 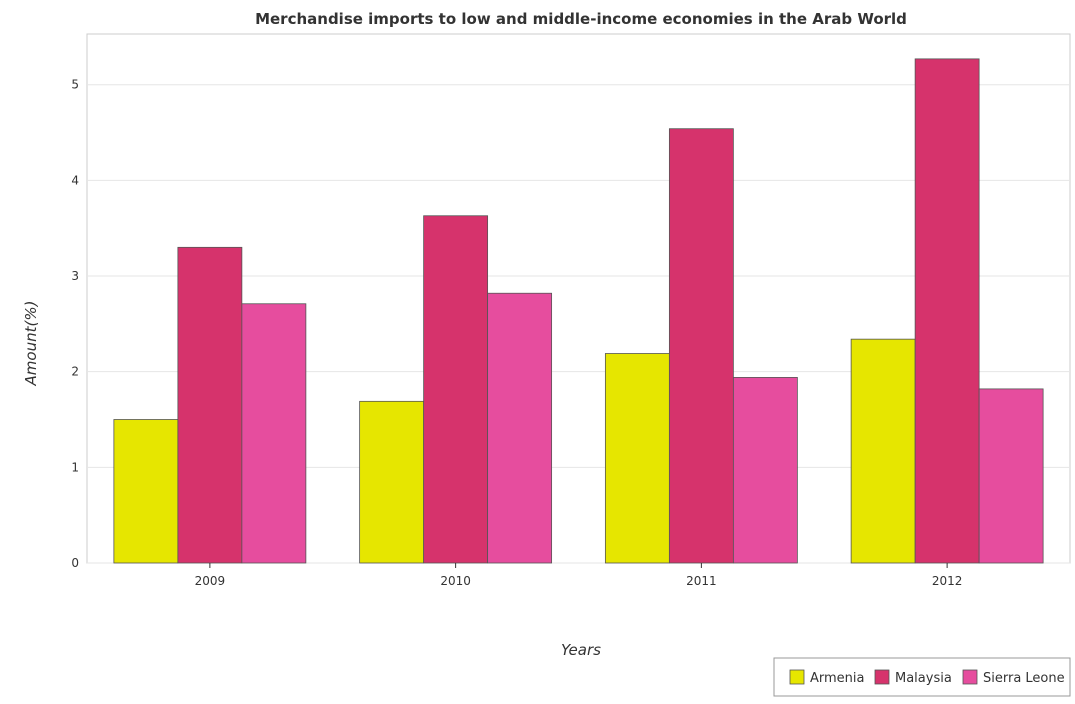 What do you see at coordinates (75, 467) in the screenshot?
I see `y-tick-label: 1` at bounding box center [75, 467].